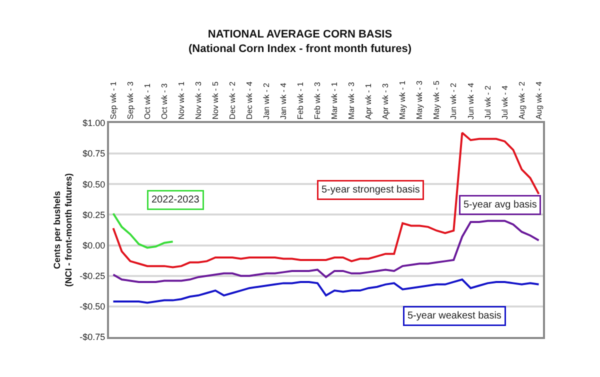 The image size is (600, 377). Describe the element at coordinates (301, 101) in the screenshot. I see `x-tick-label: Feb wk - 1` at that location.